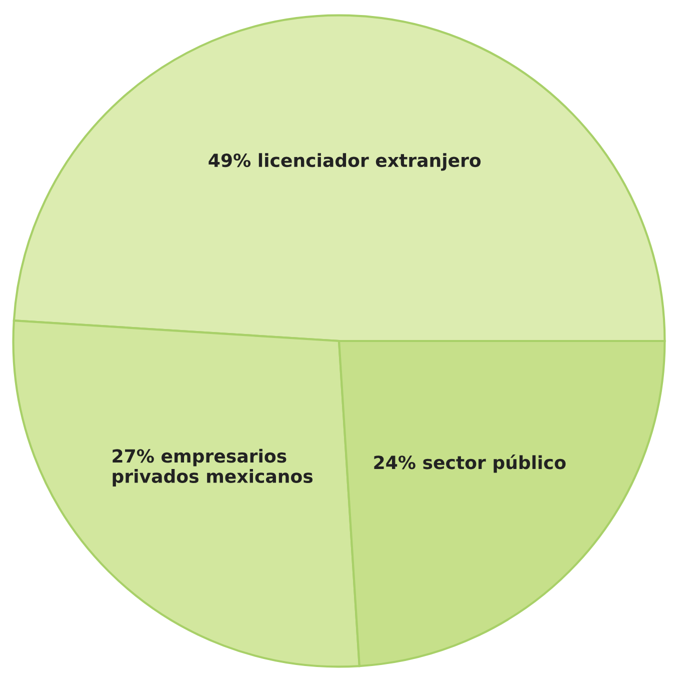 Image resolution: width=678 pixels, height=682 pixels. Describe the element at coordinates (470, 463) in the screenshot. I see `slice-label: 24% sector público` at that location.